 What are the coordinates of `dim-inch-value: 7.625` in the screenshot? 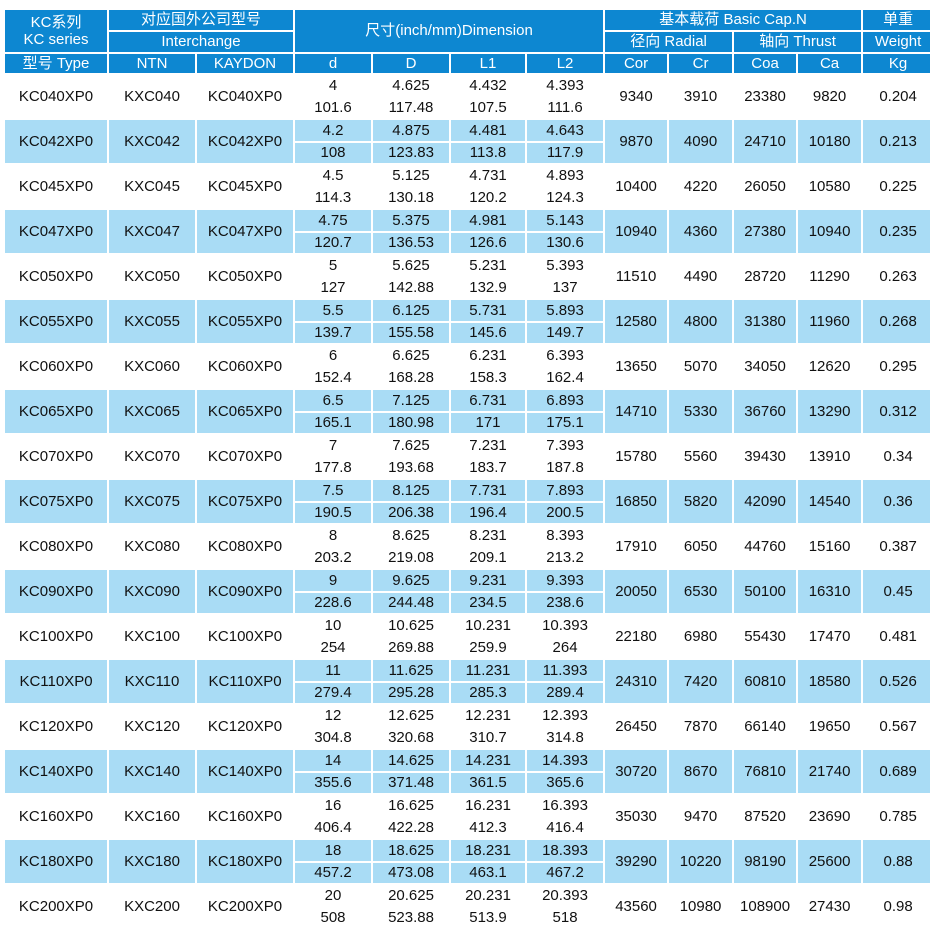 It's located at (411, 446).